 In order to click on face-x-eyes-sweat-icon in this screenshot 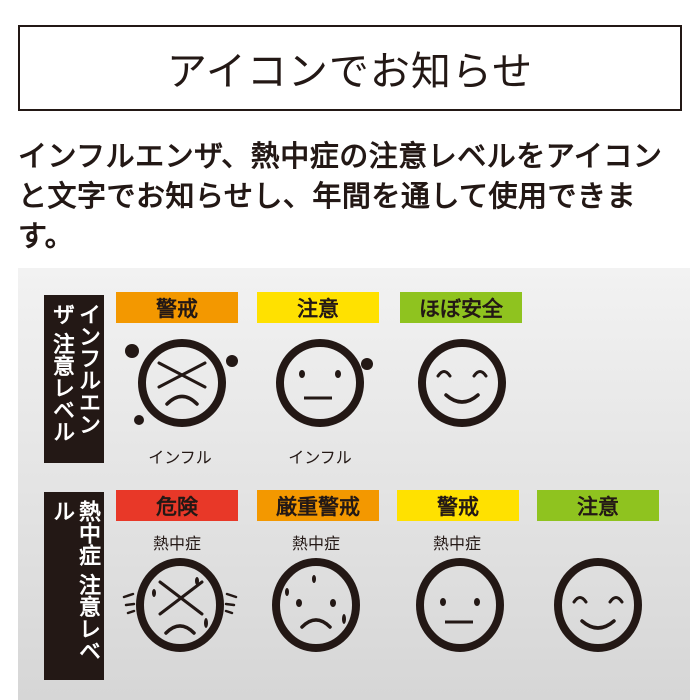, I will do `click(180, 605)`.